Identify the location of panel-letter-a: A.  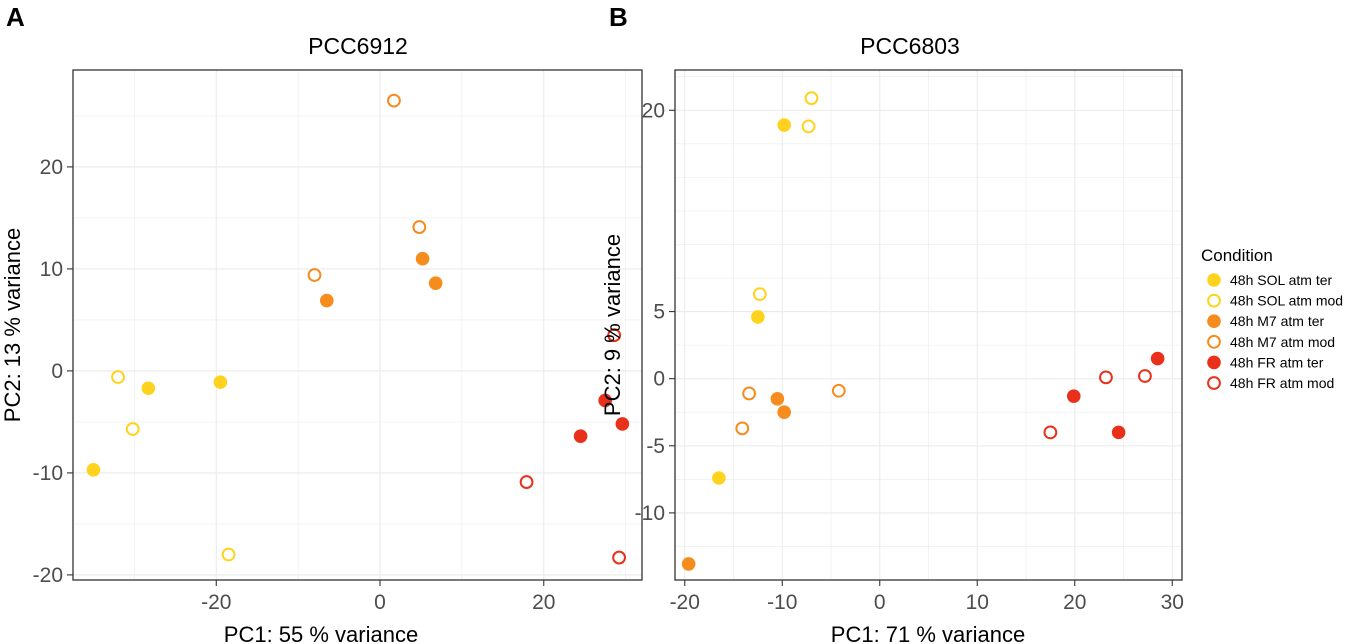
(15, 17).